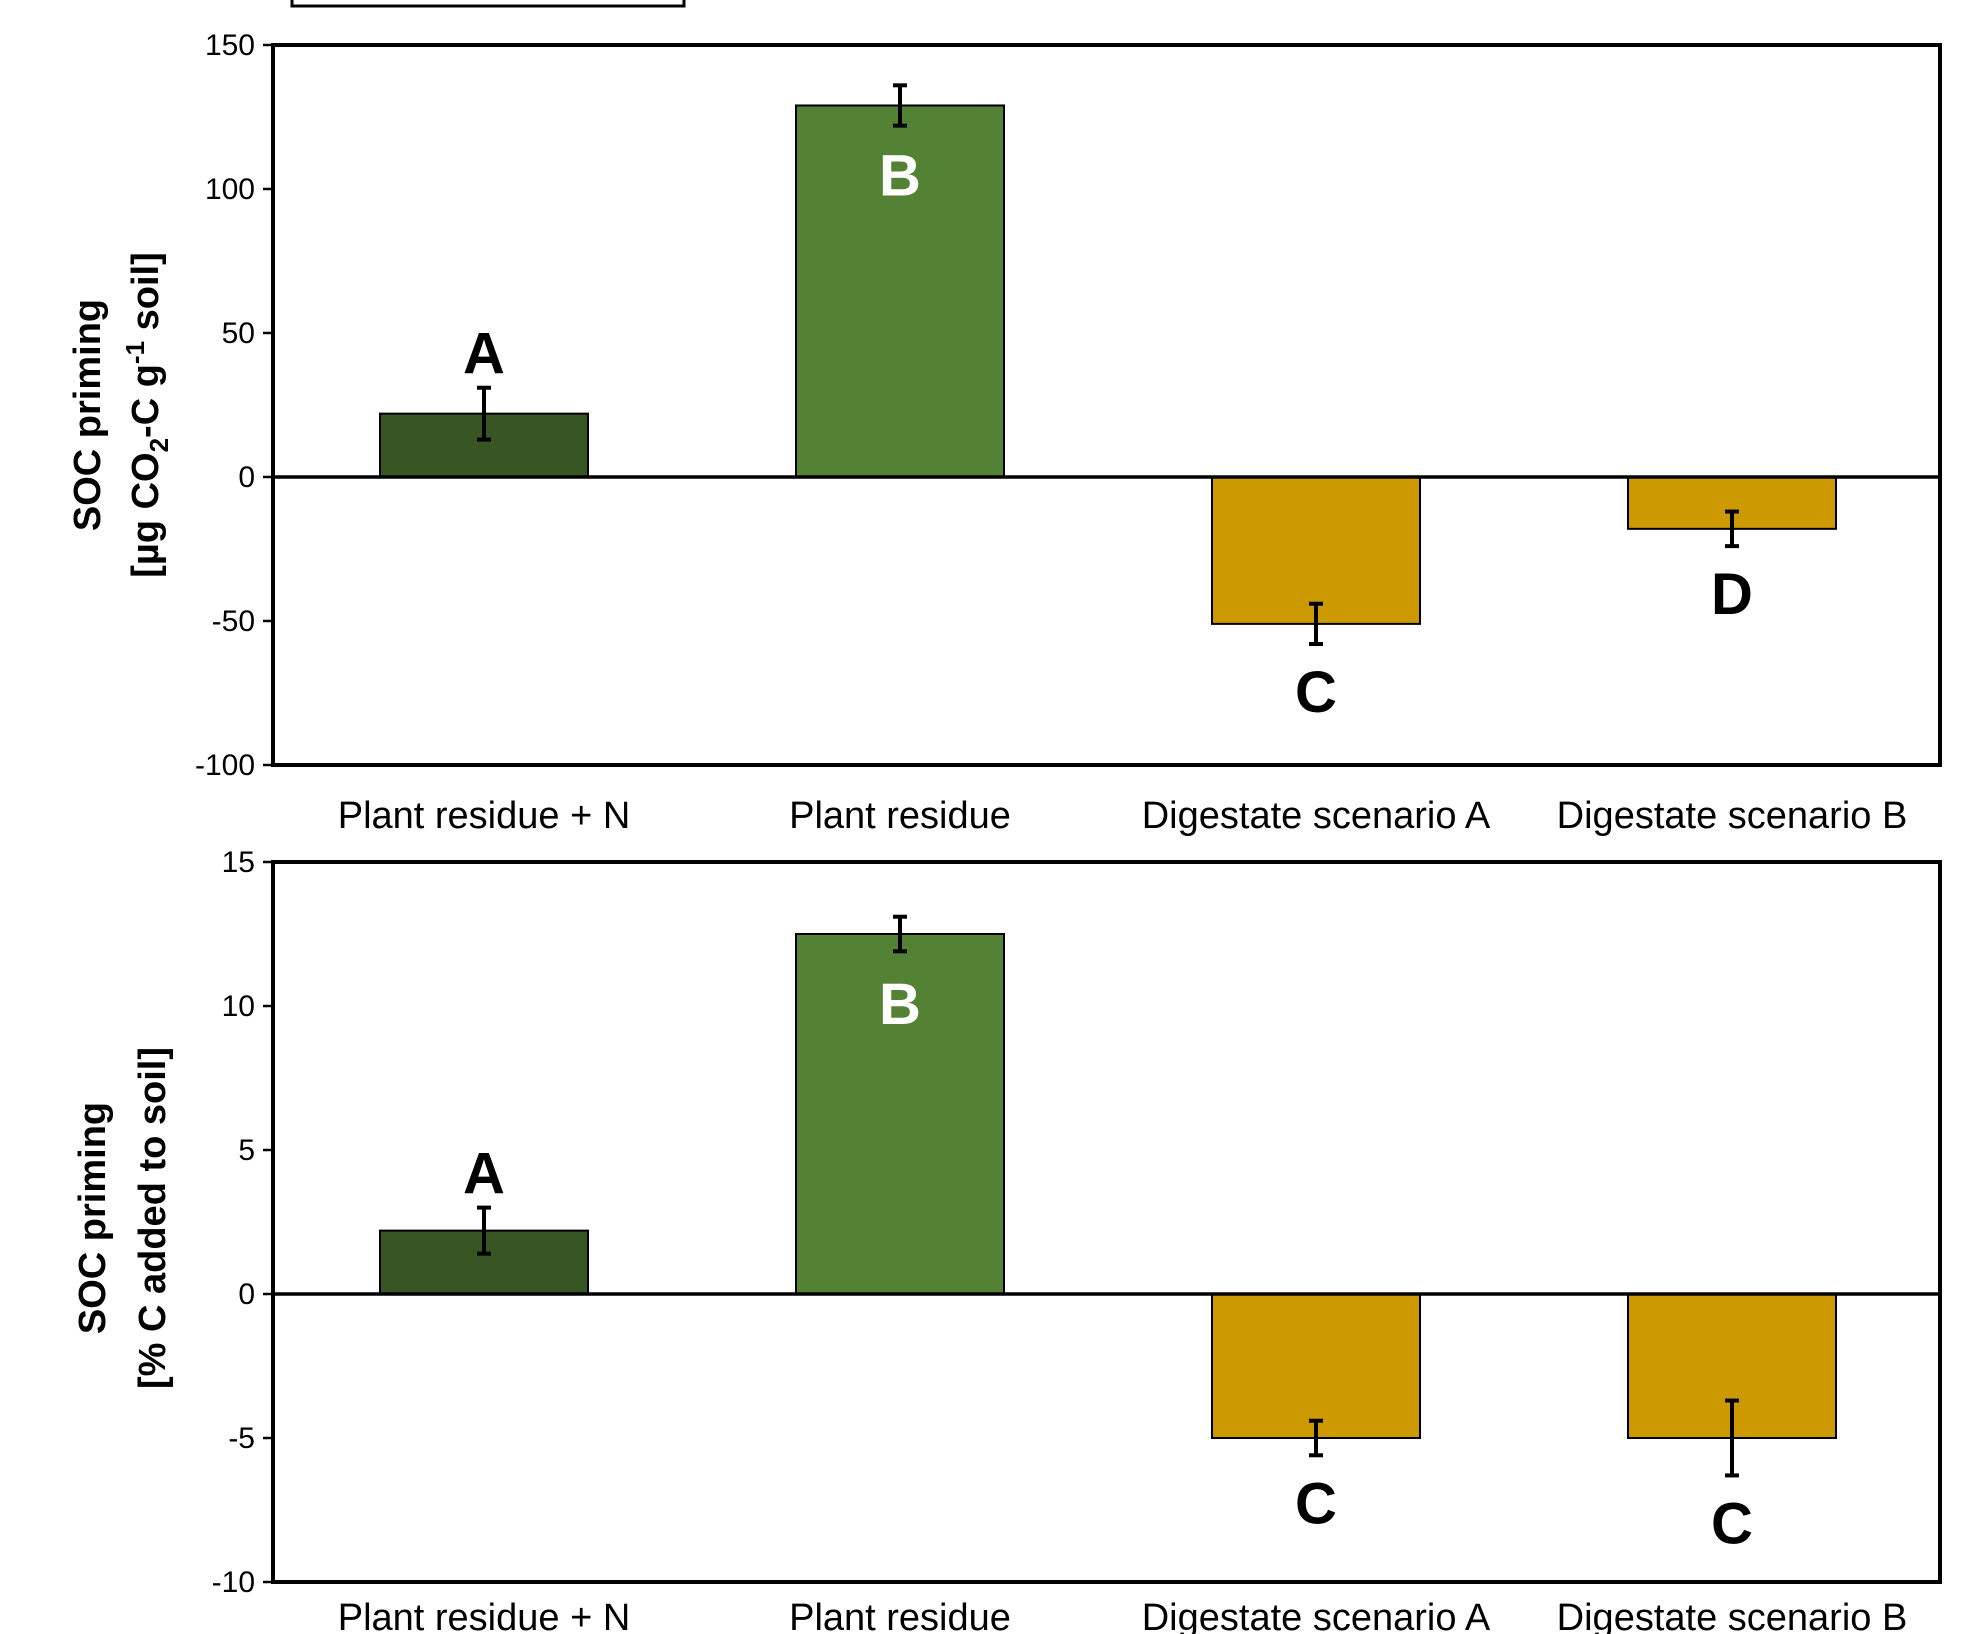 The width and height of the screenshot is (1967, 1634). What do you see at coordinates (230, 189) in the screenshot?
I see `y-tick-label: 100` at bounding box center [230, 189].